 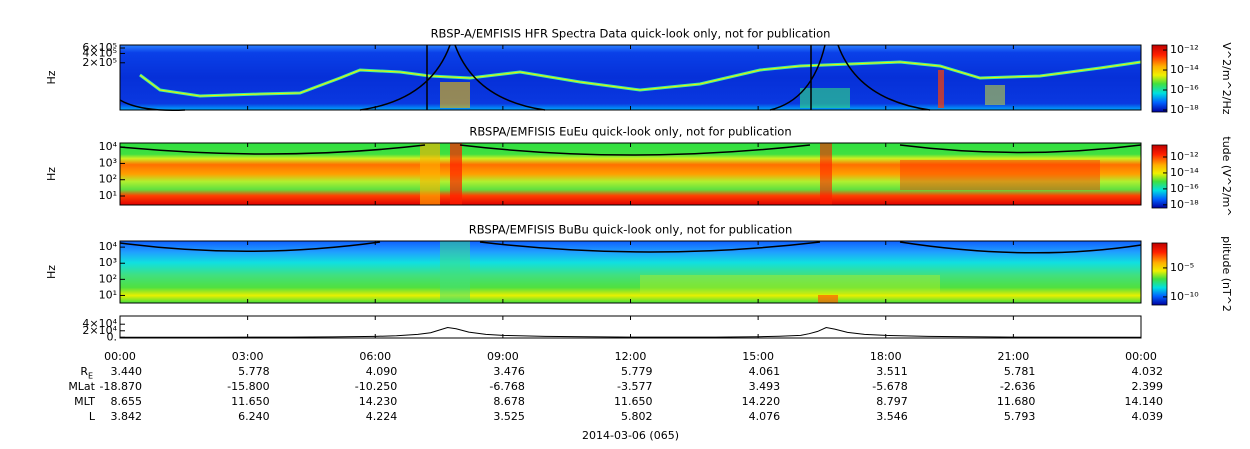 What do you see at coordinates (503, 356) in the screenshot?
I see `x-tick-label: 09:00` at bounding box center [503, 356].